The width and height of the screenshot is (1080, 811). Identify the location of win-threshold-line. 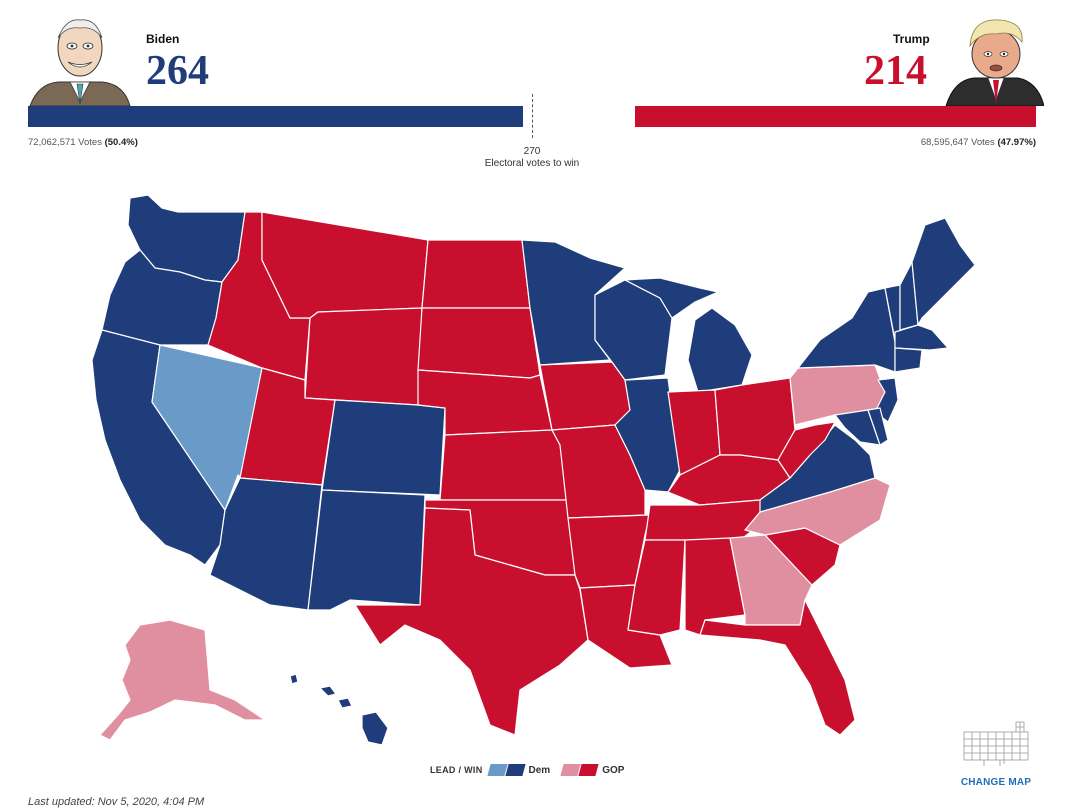
(532, 116).